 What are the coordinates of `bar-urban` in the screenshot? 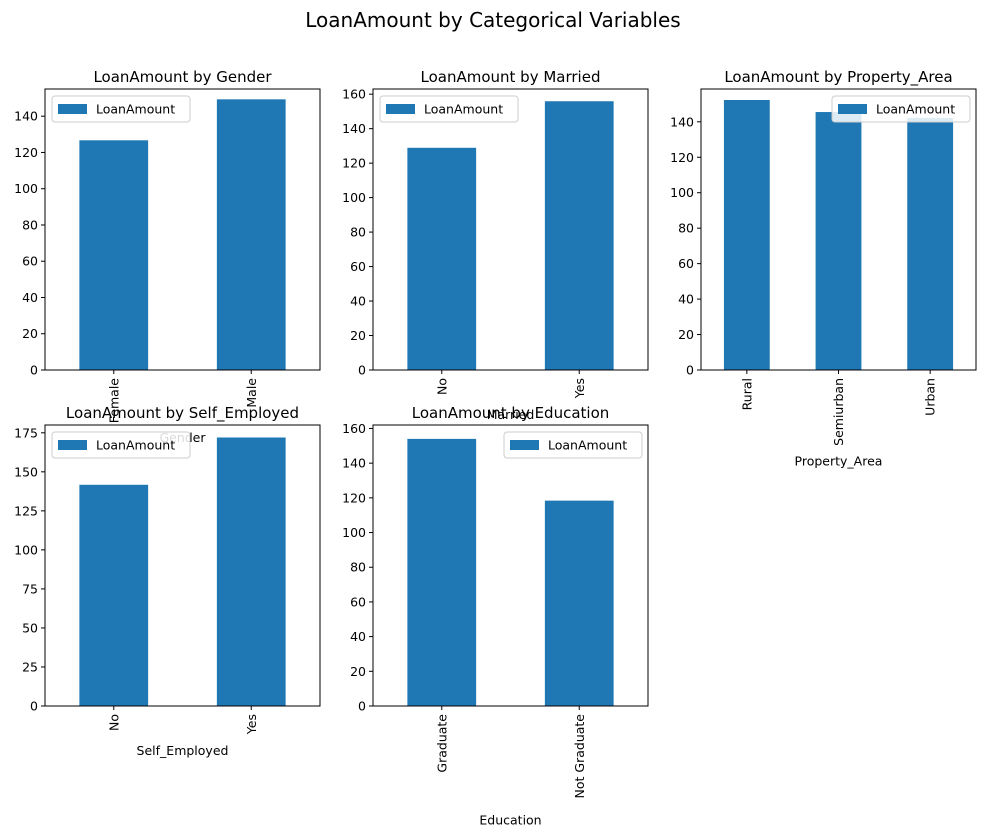 It's located at (930, 243).